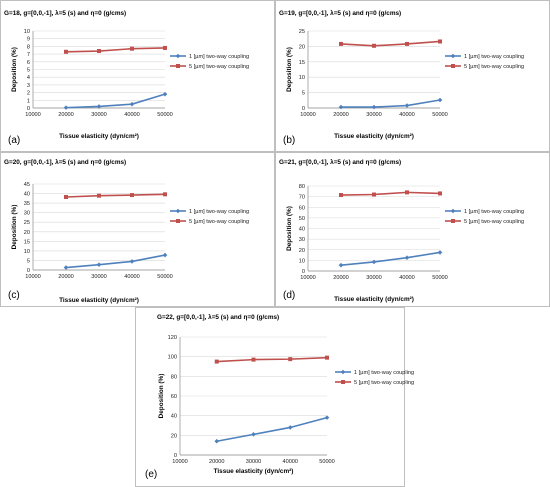  What do you see at coordinates (172, 338) in the screenshot?
I see `y-tick-label: 120` at bounding box center [172, 338].